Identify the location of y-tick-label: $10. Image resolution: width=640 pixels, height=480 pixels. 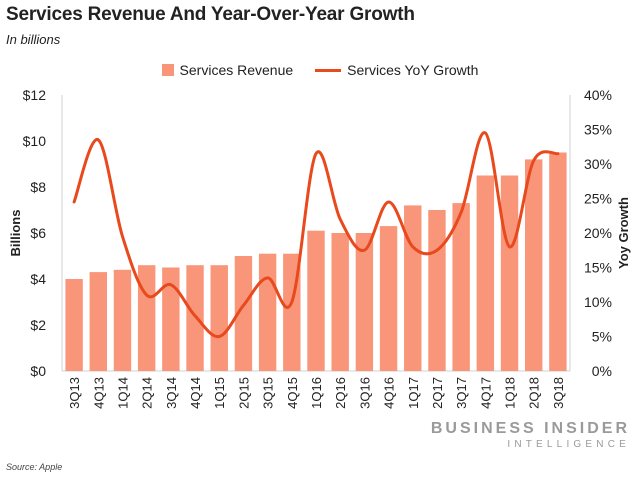
(35, 141).